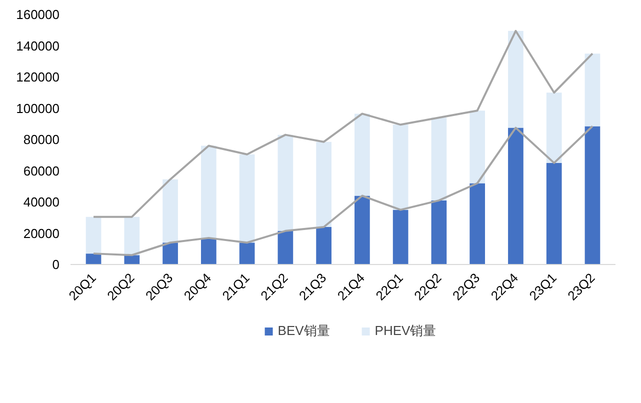  I want to click on y-tick-label: 100000, so click(38, 108).